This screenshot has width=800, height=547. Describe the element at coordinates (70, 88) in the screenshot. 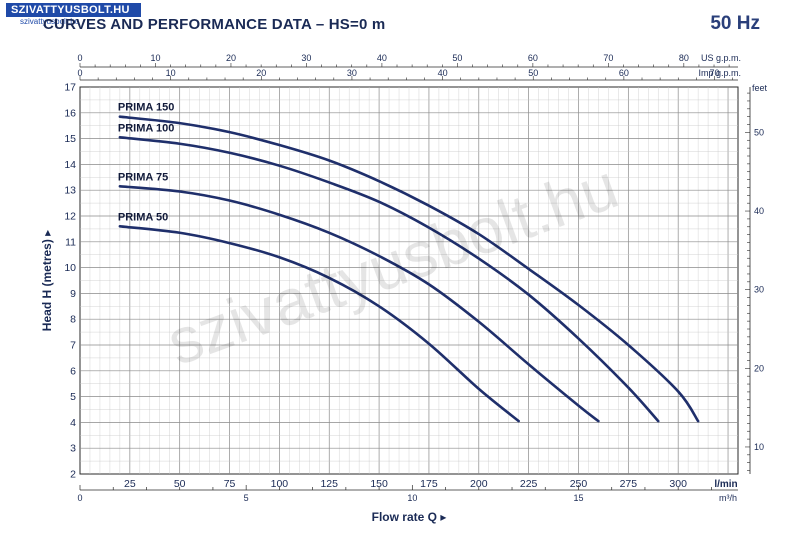

I see `y-tick-label: 17` at that location.